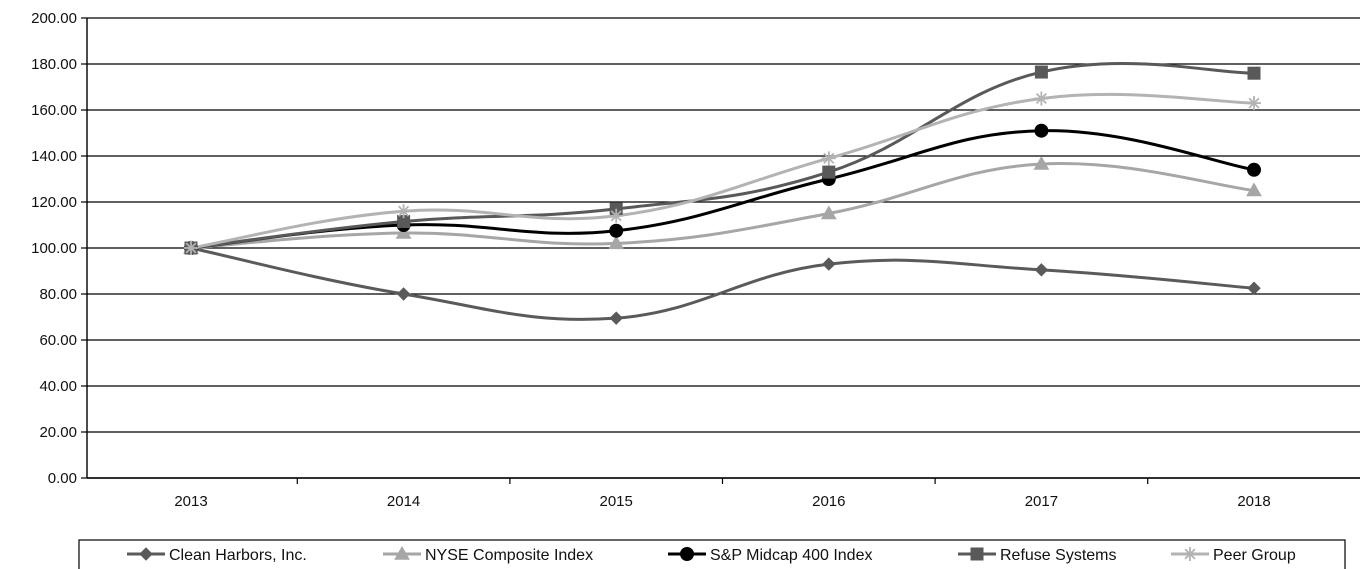 The image size is (1364, 569). I want to click on legend-box, so click(712, 554).